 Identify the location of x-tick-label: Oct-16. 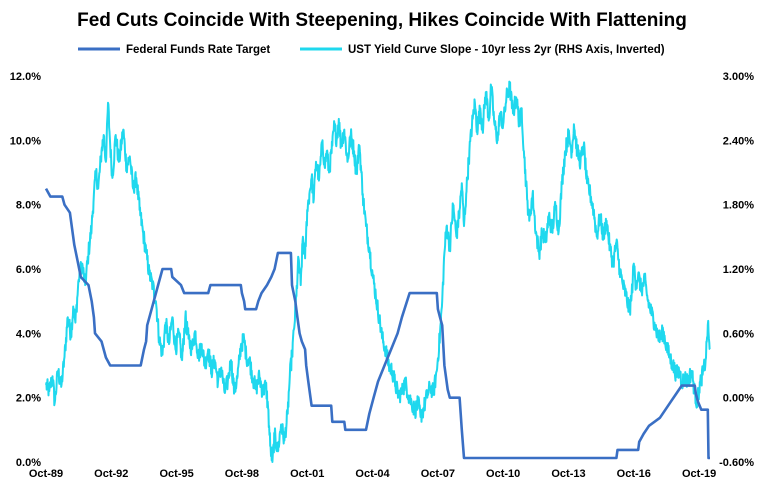
(634, 474).